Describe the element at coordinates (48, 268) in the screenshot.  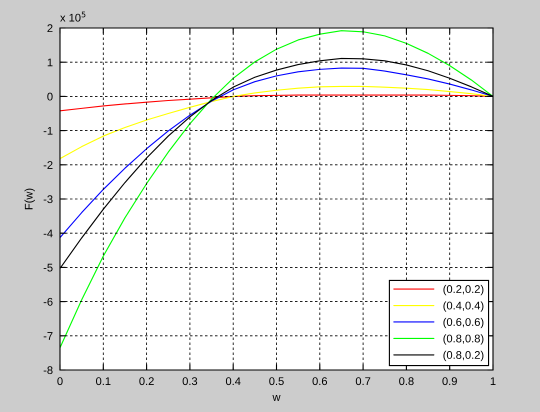
I see `y-tick-label: -5` at that location.